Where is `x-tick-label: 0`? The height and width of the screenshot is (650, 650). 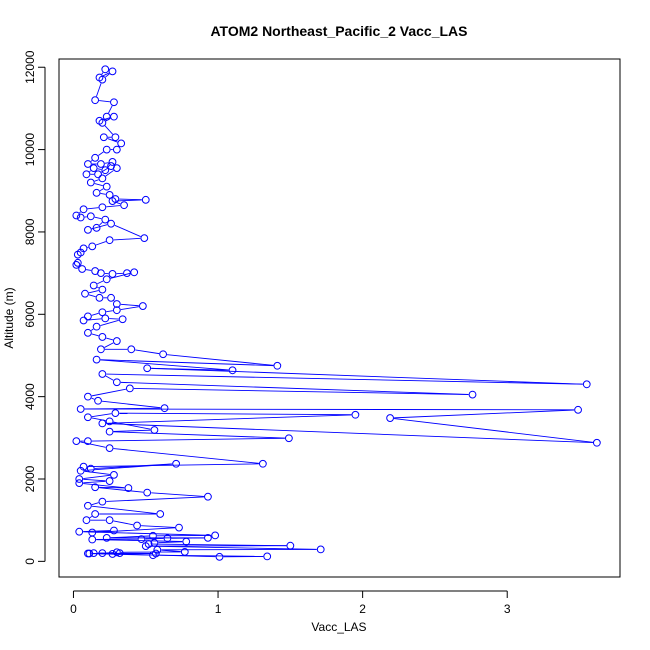
x-tick-label: 0 is located at coordinates (73, 609).